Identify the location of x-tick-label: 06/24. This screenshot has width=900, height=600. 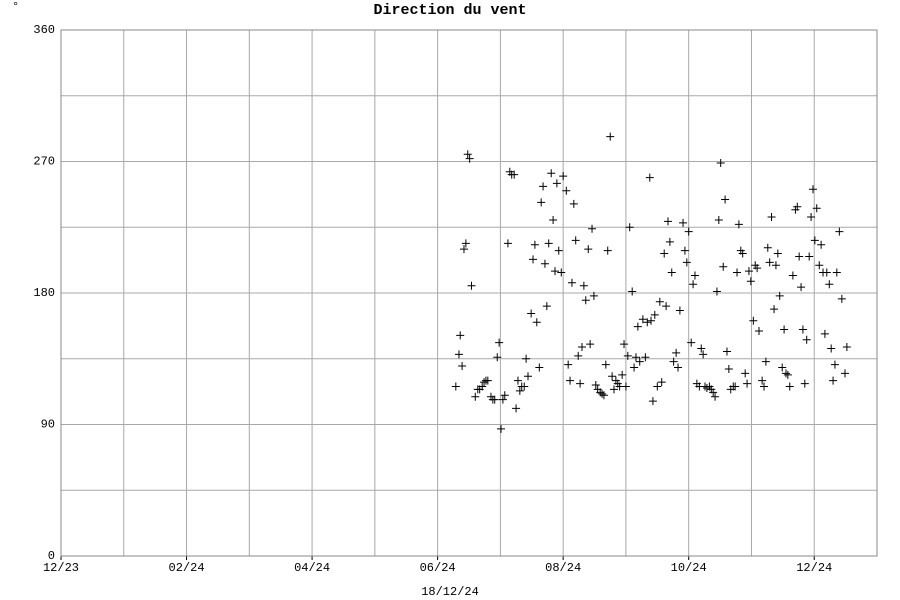
(438, 568).